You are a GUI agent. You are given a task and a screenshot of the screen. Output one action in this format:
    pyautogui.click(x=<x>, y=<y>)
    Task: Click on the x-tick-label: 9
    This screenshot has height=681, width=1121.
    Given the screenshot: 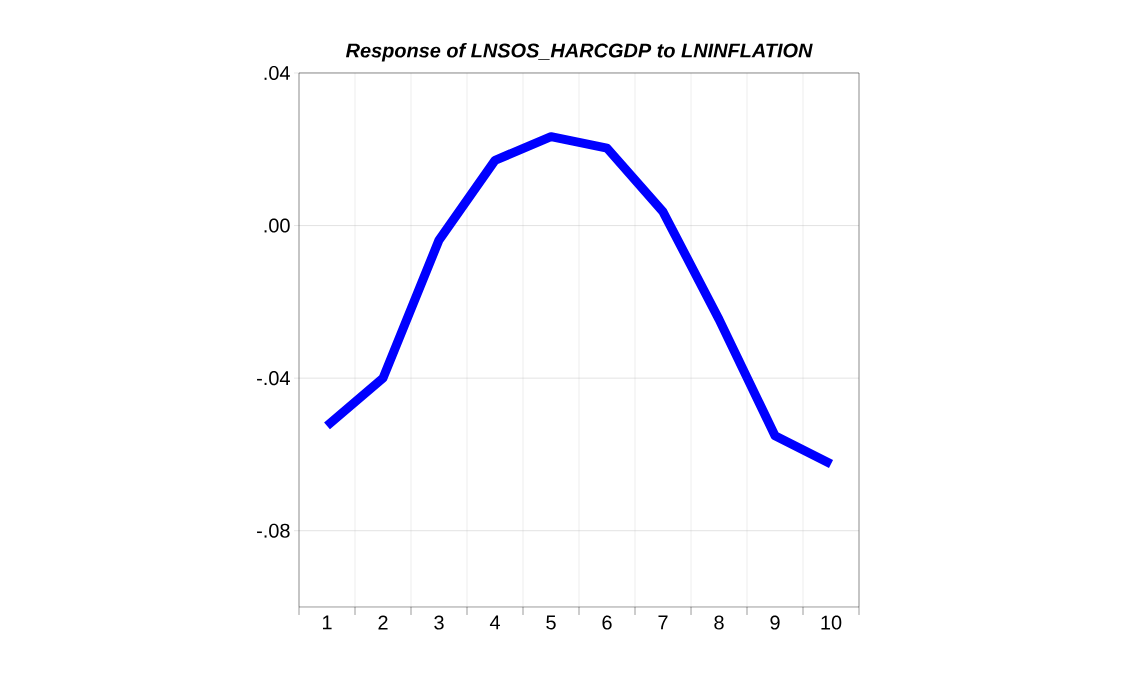 What is the action you would take?
    pyautogui.click(x=775, y=622)
    